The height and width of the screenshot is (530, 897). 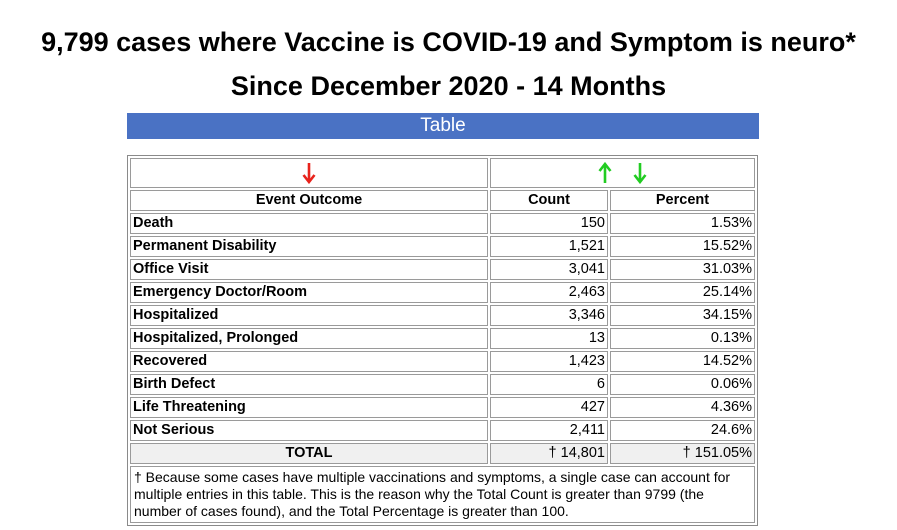 I want to click on sort-down-red-icon, so click(x=309, y=173).